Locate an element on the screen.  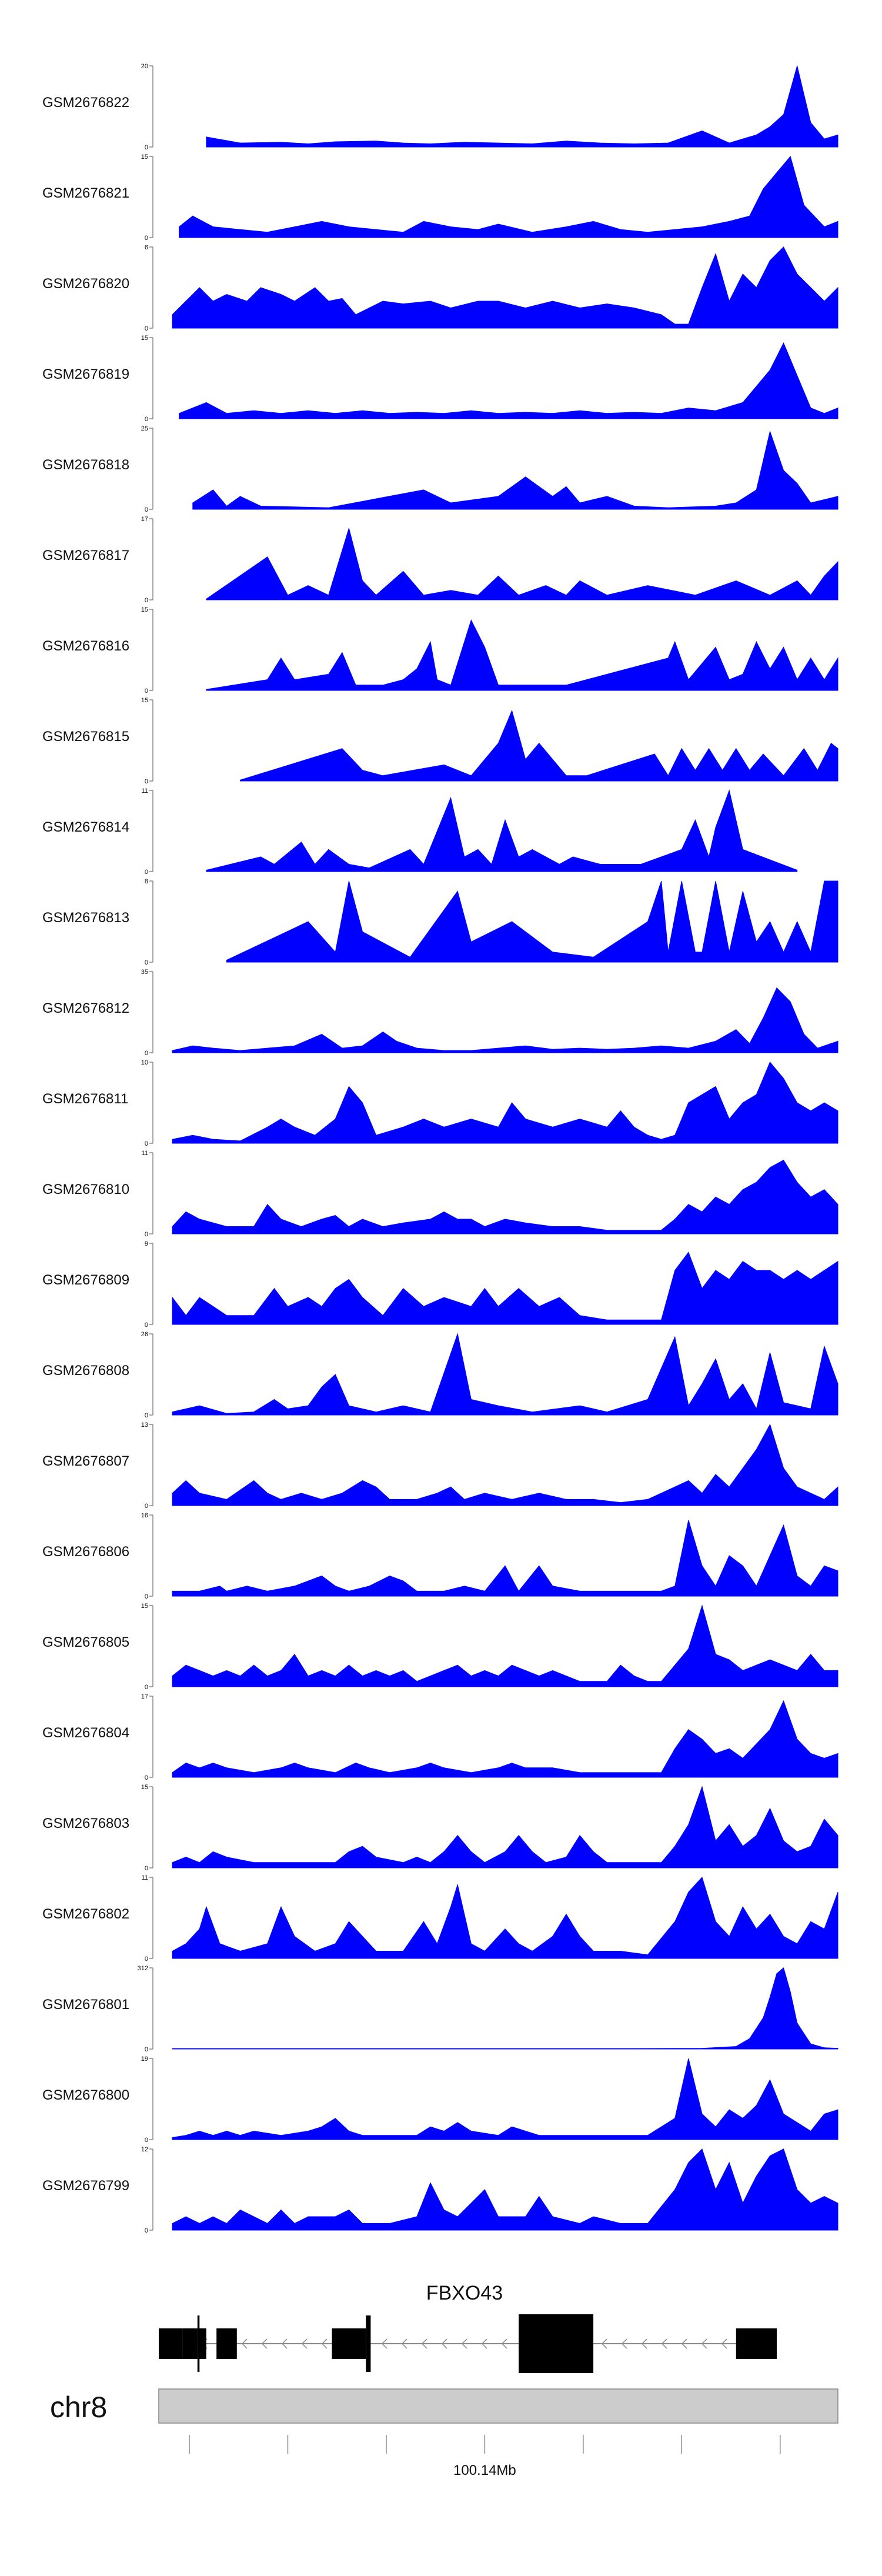
gene-model-track: FBXO43 is located at coordinates (468, 2327).